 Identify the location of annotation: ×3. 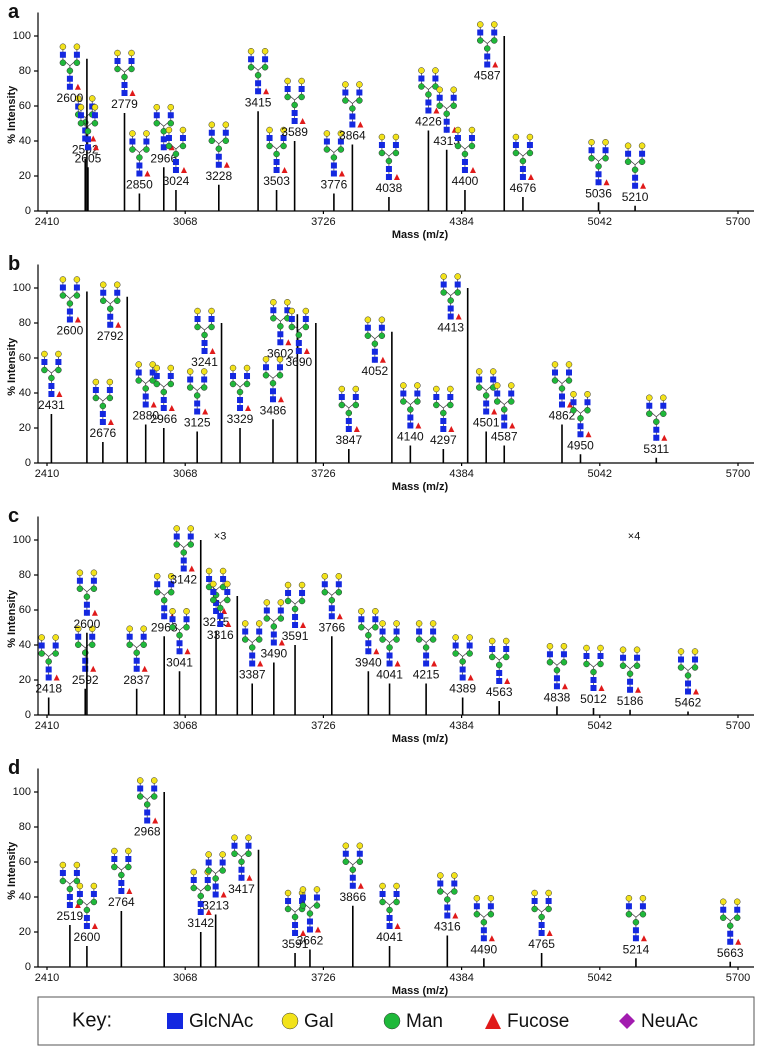
(220, 536).